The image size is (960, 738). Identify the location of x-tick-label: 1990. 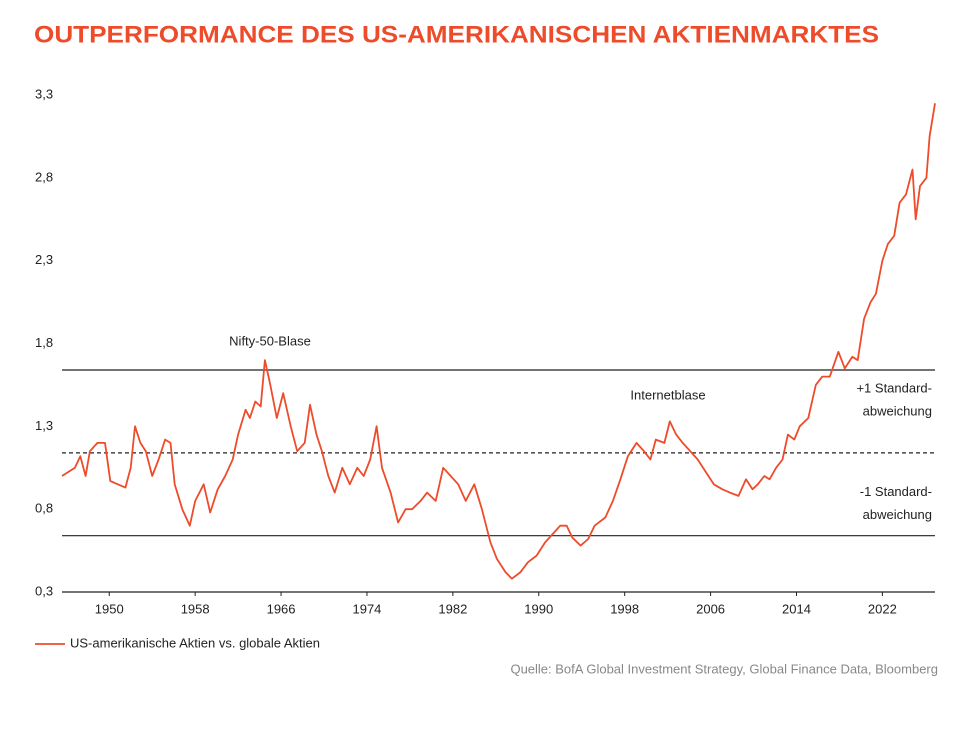
(538, 608).